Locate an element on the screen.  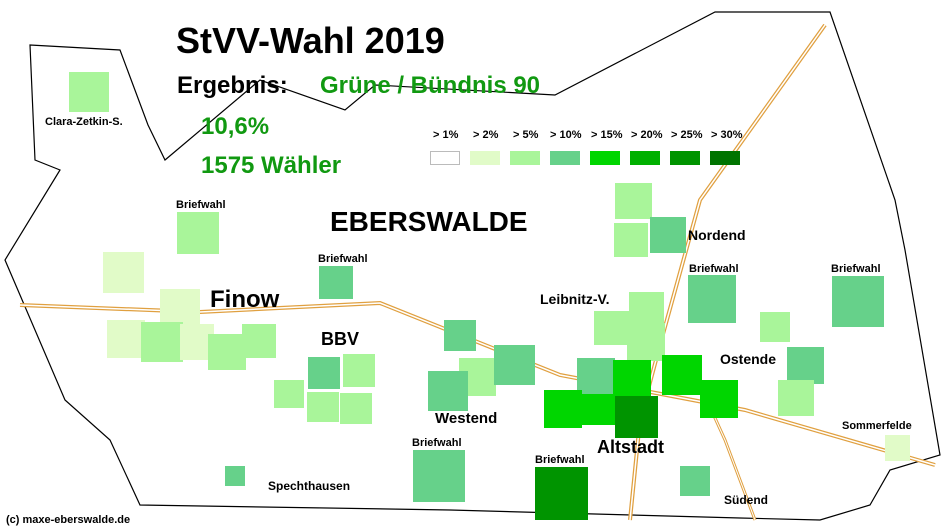
place-label-ostende: Ostende is located at coordinates (748, 359).